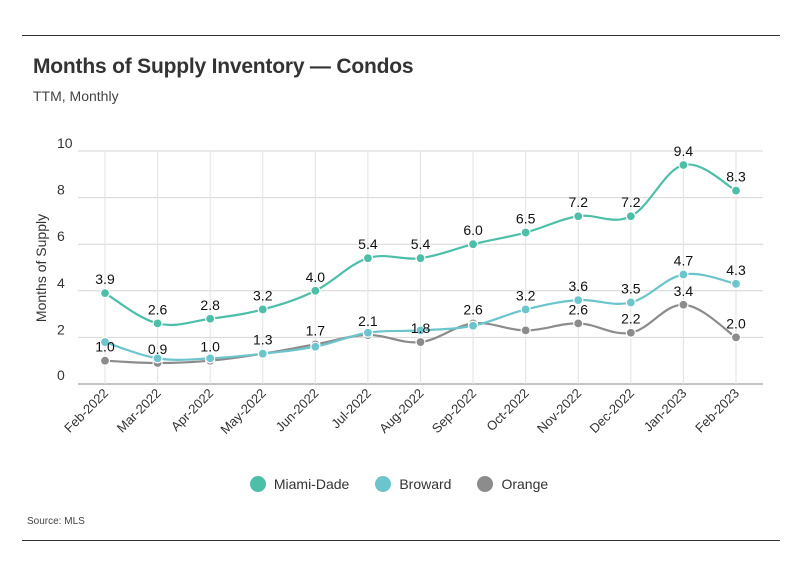  I want to click on data-label: 1.8, so click(421, 328).